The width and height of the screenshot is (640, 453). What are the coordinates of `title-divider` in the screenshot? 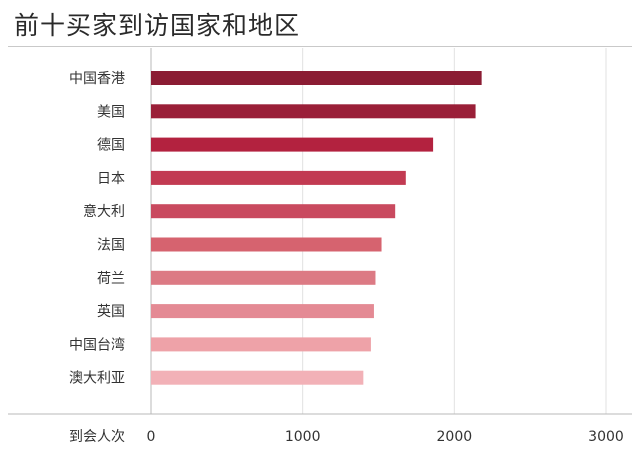 It's located at (320, 46).